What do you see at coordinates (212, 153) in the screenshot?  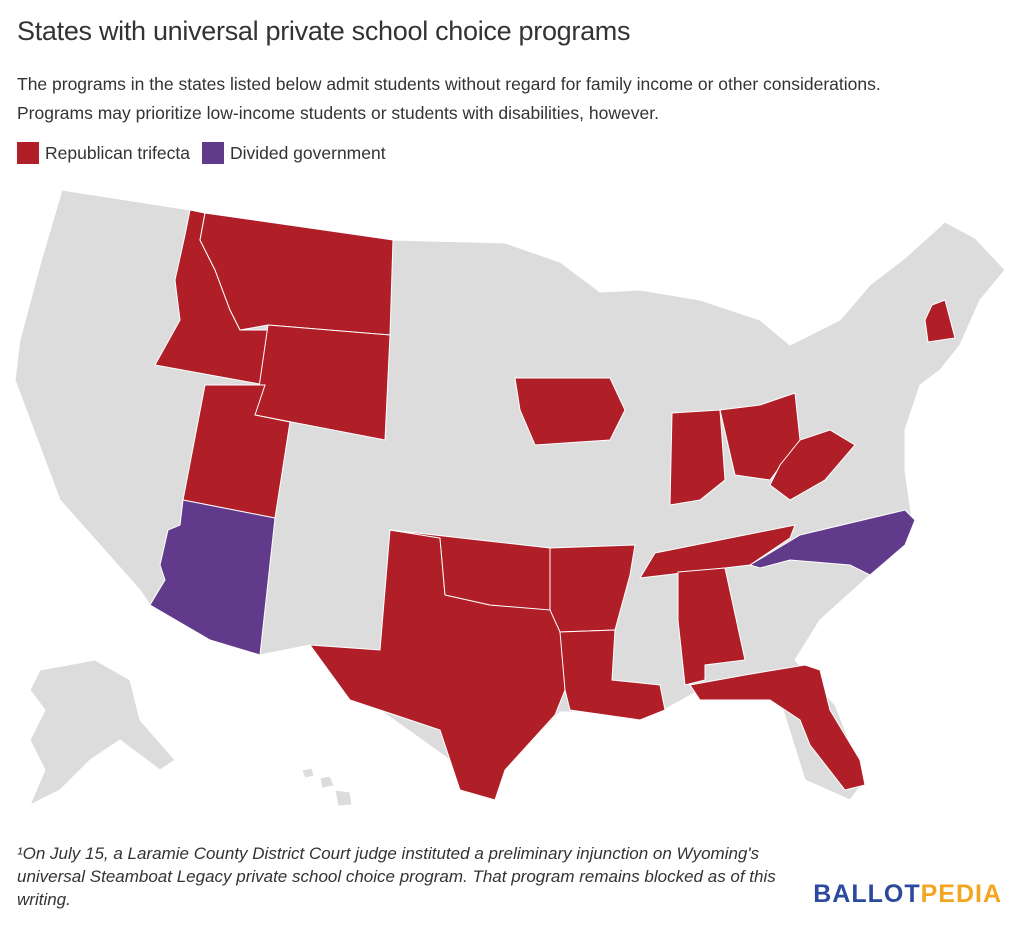 I see `legend-swatch-divided` at bounding box center [212, 153].